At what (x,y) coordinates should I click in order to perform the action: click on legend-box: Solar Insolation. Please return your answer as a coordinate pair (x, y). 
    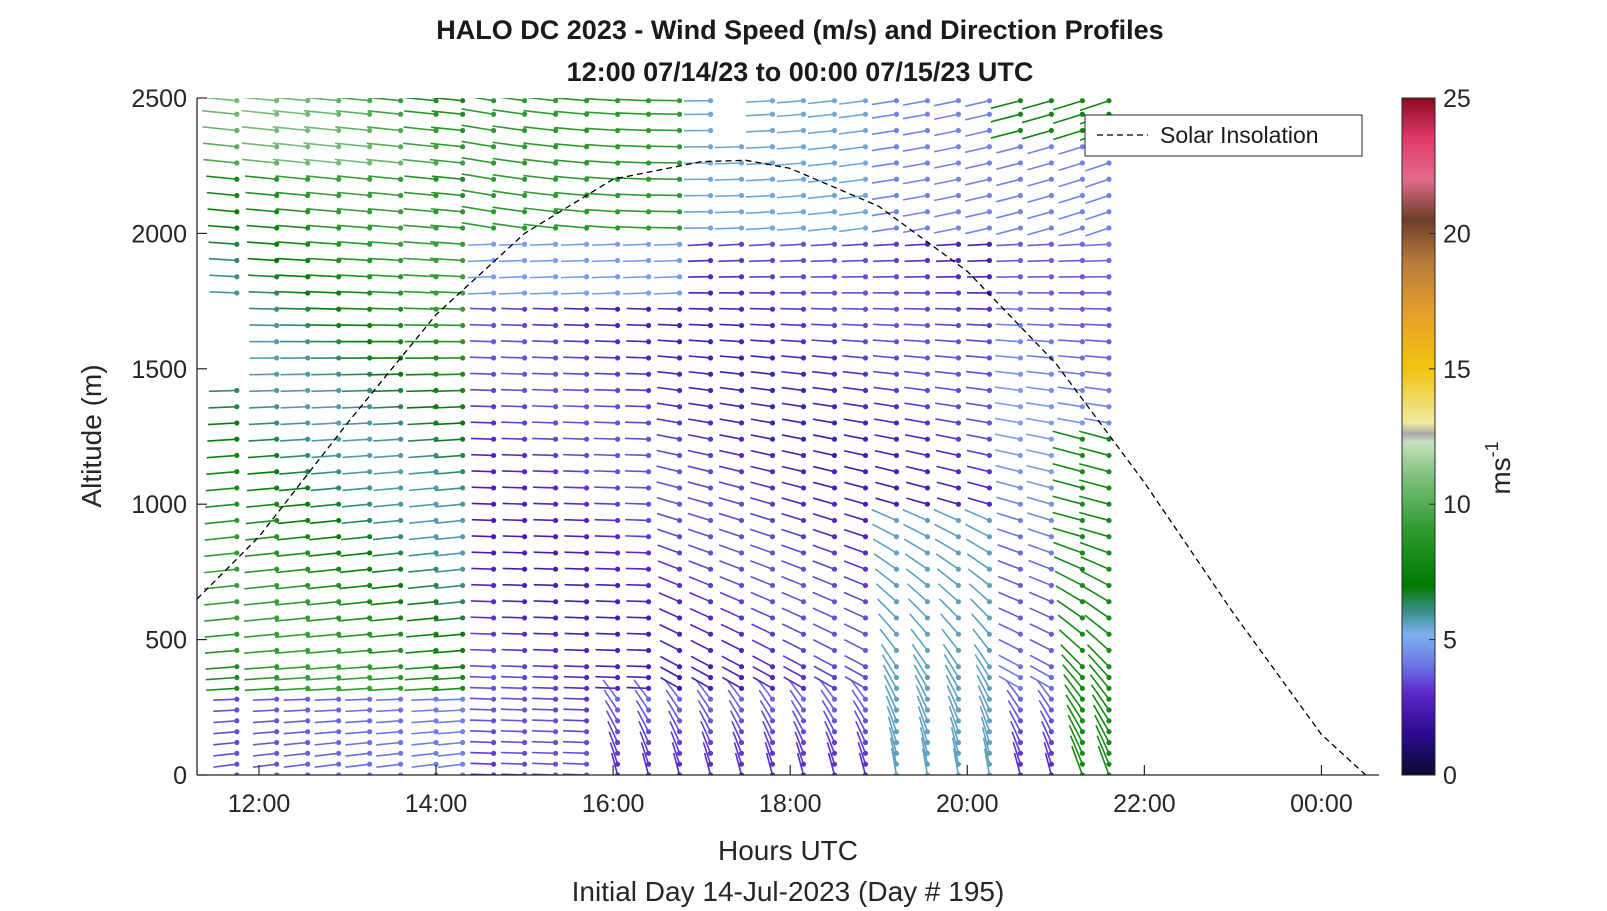
    Looking at the image, I should click on (1223, 135).